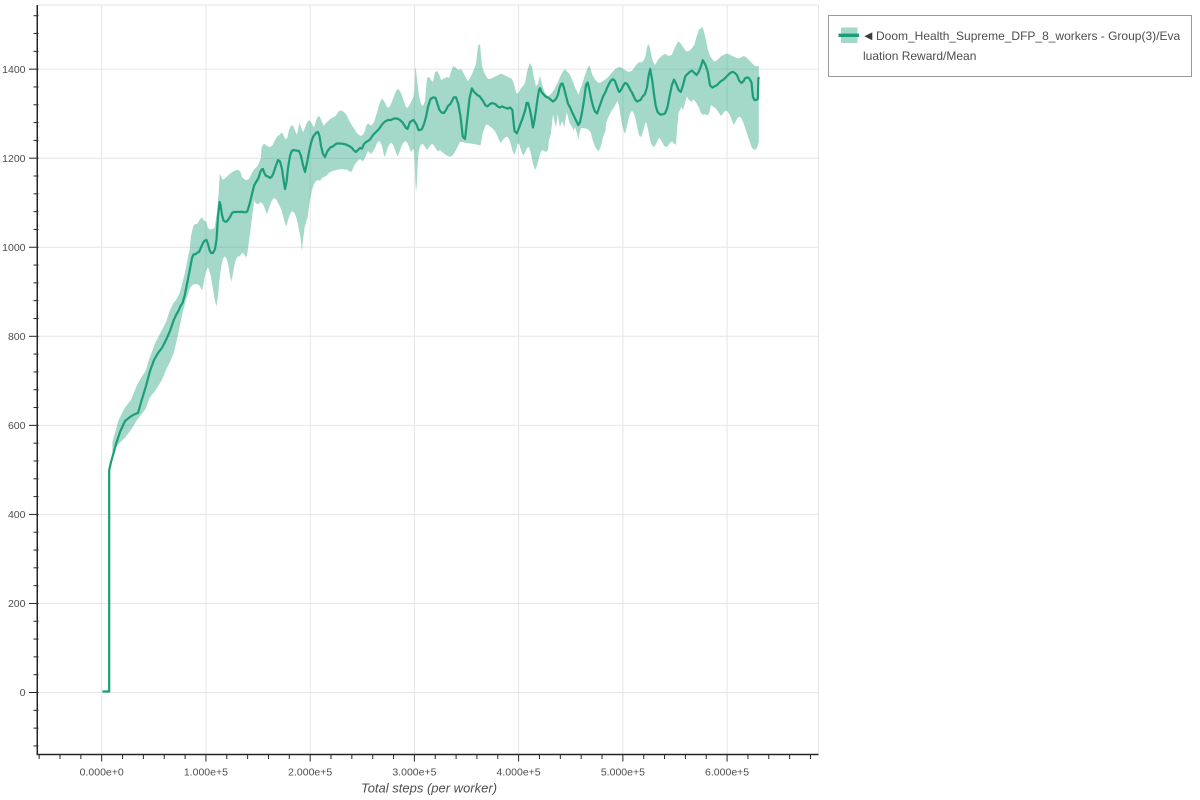 The width and height of the screenshot is (1200, 800). I want to click on svg-text: 3.000e+5, so click(414, 773).